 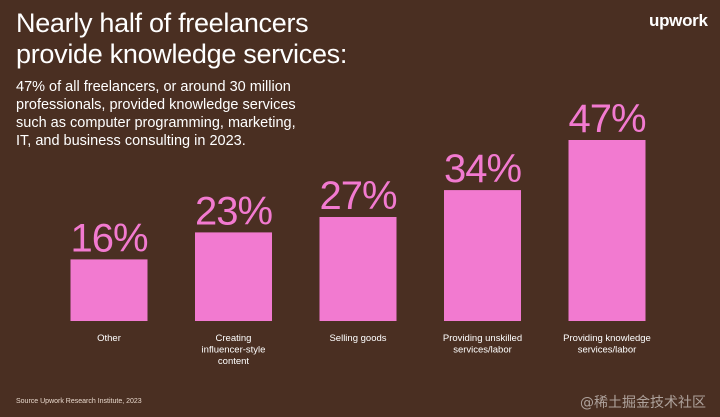 I want to click on title-line-2: provide knowledge services:, so click(x=182, y=54).